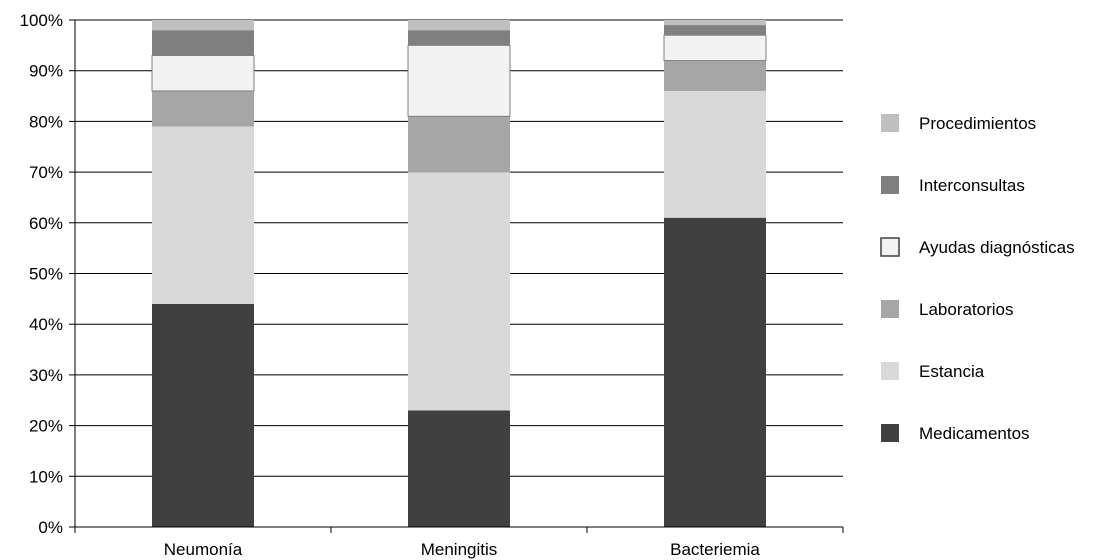 The image size is (1104, 560). I want to click on legend-label: Interconsultas, so click(972, 185).